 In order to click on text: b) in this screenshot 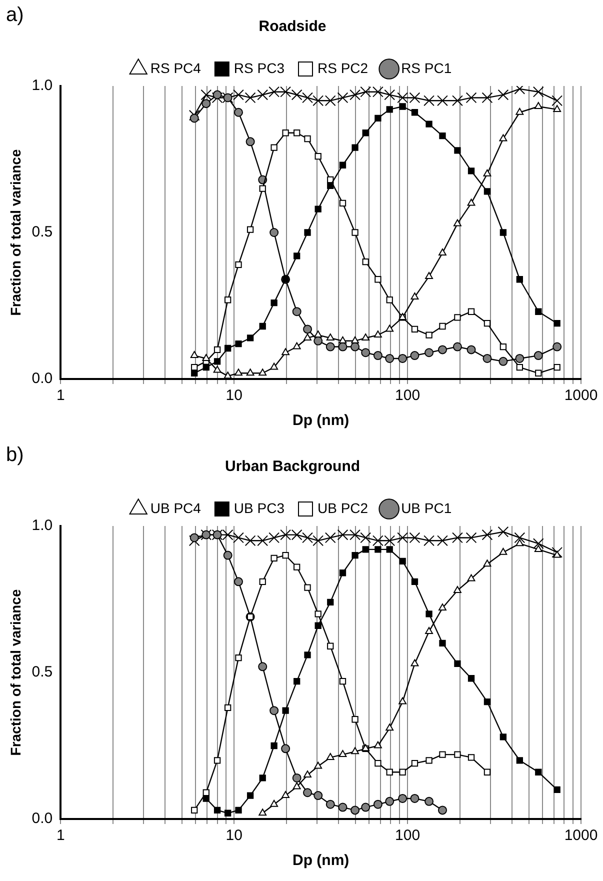, I will do `click(15, 455)`.